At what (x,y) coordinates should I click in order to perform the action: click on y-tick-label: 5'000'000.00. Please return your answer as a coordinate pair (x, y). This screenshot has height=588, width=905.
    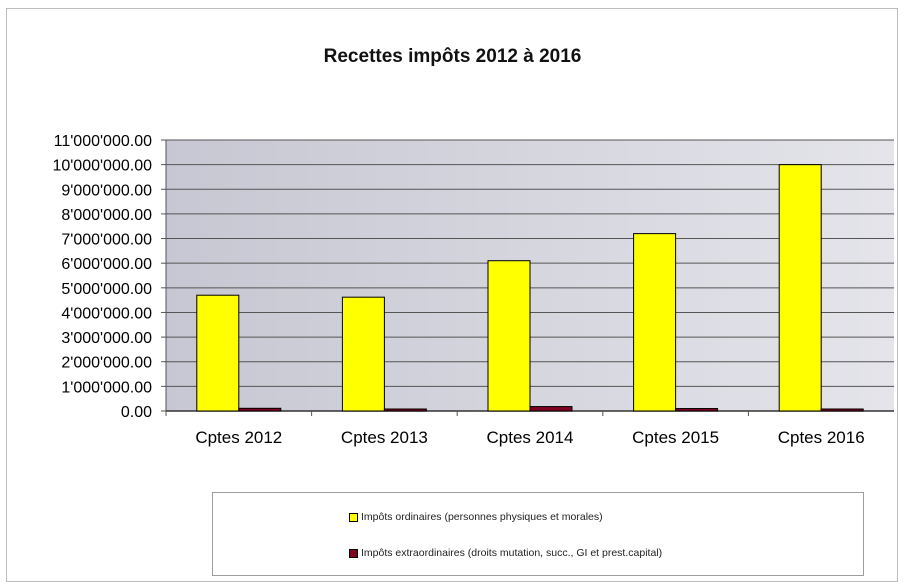
    Looking at the image, I should click on (106, 289).